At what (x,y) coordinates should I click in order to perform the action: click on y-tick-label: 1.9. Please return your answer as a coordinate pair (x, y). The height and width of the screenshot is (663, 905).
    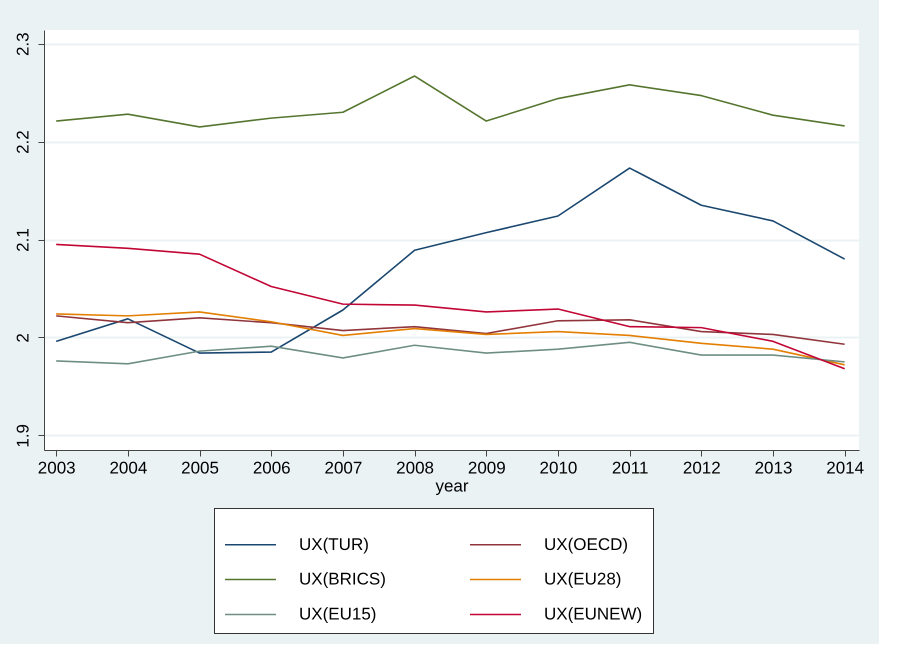
    Looking at the image, I should click on (23, 436).